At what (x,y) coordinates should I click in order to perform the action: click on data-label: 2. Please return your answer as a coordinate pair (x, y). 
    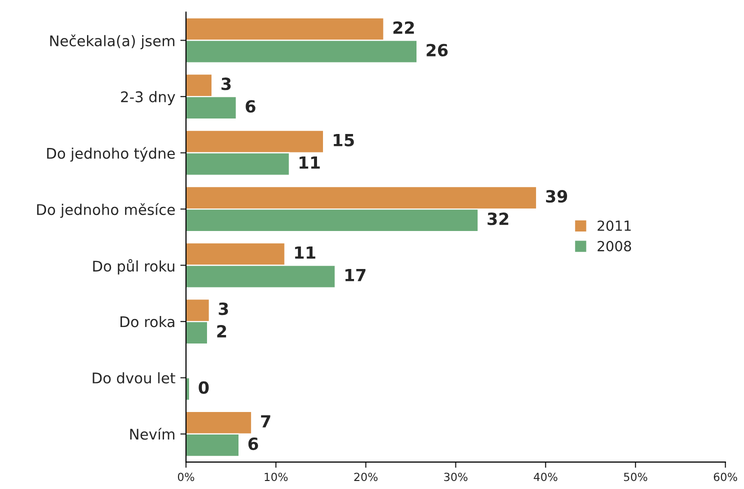
    Looking at the image, I should click on (221, 331).